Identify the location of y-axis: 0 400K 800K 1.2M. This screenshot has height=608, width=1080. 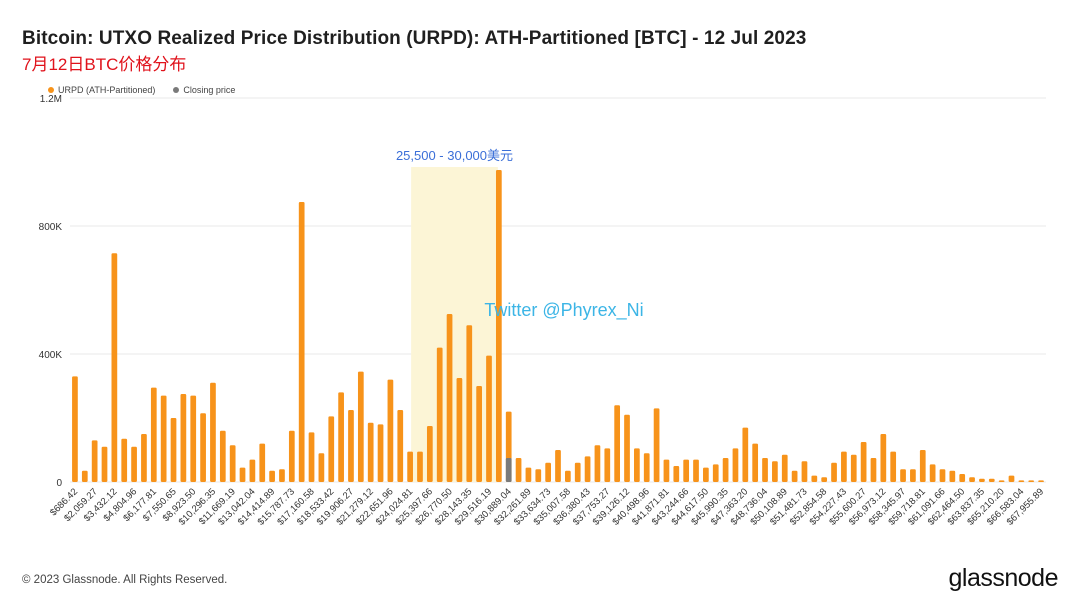
(51, 291).